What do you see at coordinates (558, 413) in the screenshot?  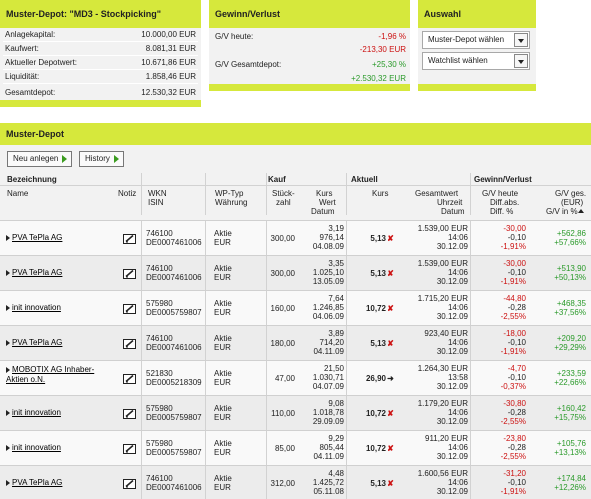 I see `gv-total-cell: +160,42 +15,75%` at bounding box center [558, 413].